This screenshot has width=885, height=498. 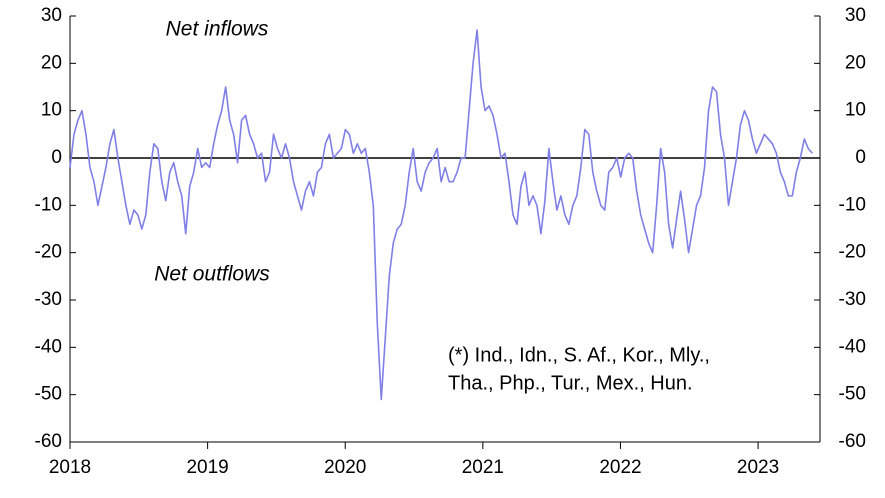 I want to click on y2-tick-label: 10, so click(x=855, y=110).